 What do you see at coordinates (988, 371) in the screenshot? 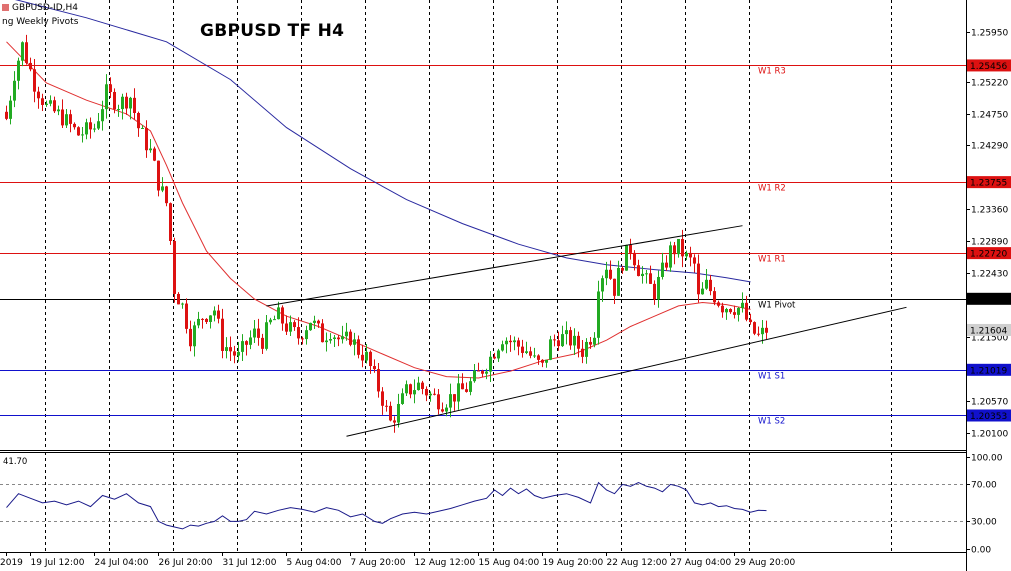
I see `pivot-price-label: 1.21019` at bounding box center [988, 371].